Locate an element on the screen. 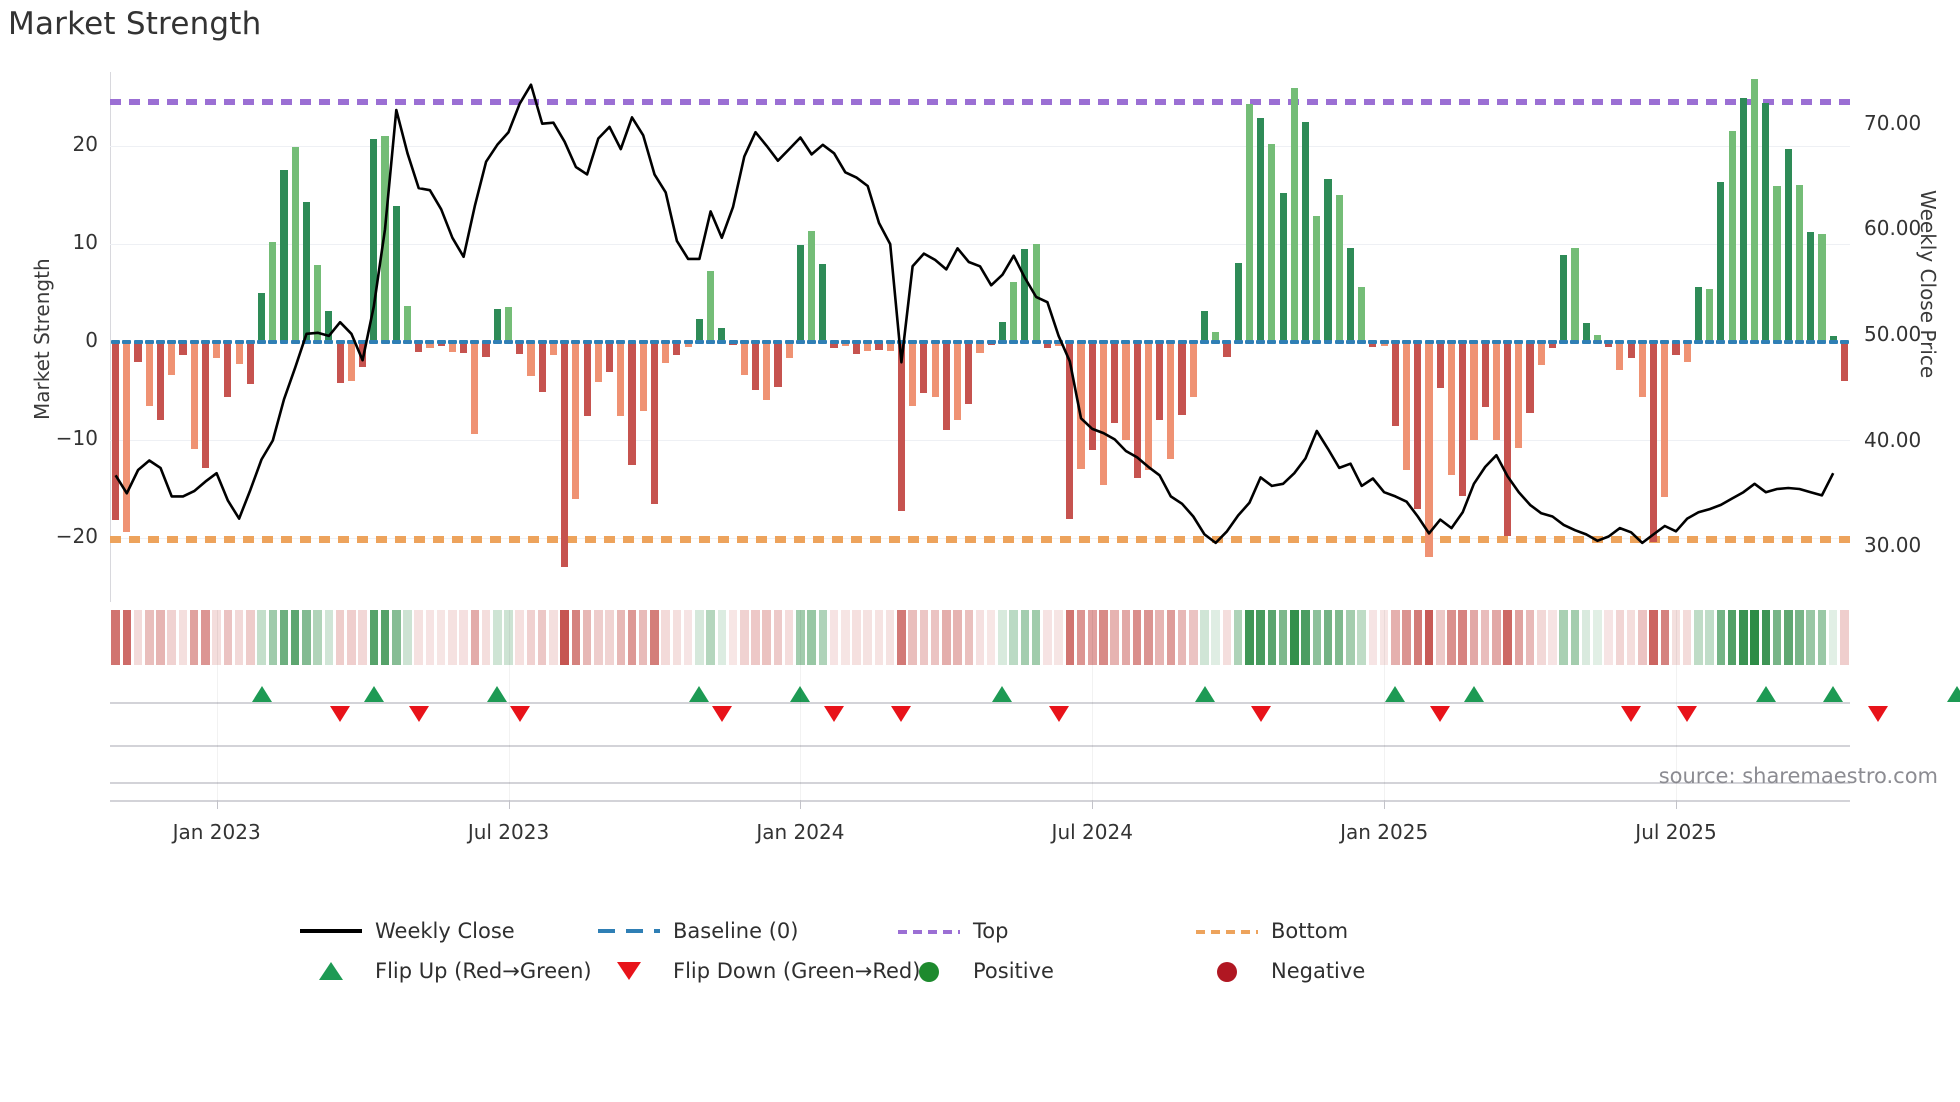  legend-item: Negative is located at coordinates (1280, 971).